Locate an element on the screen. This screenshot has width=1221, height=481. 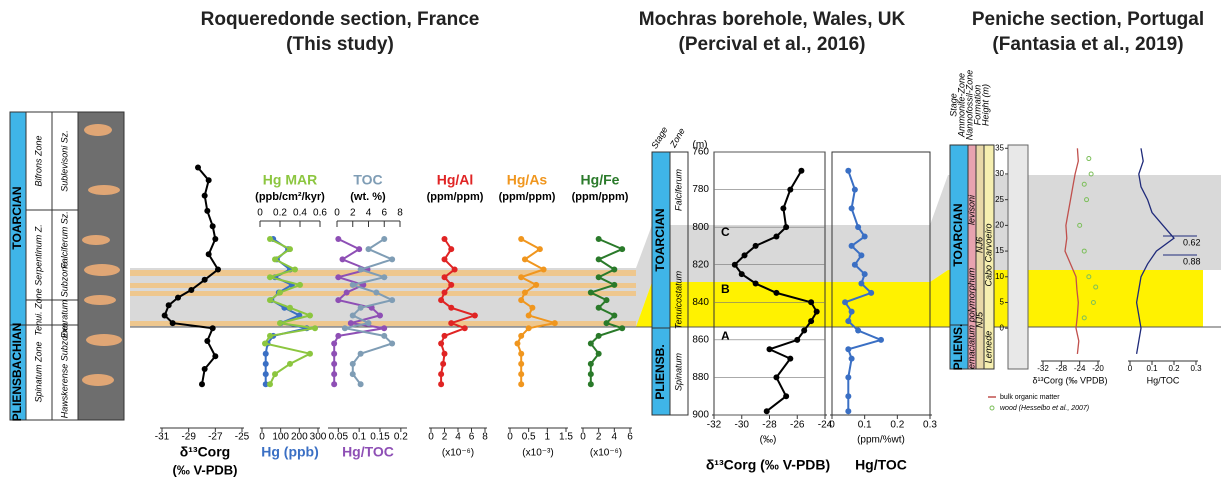
x2-tick-label: 8 is located at coordinates (400, 213).